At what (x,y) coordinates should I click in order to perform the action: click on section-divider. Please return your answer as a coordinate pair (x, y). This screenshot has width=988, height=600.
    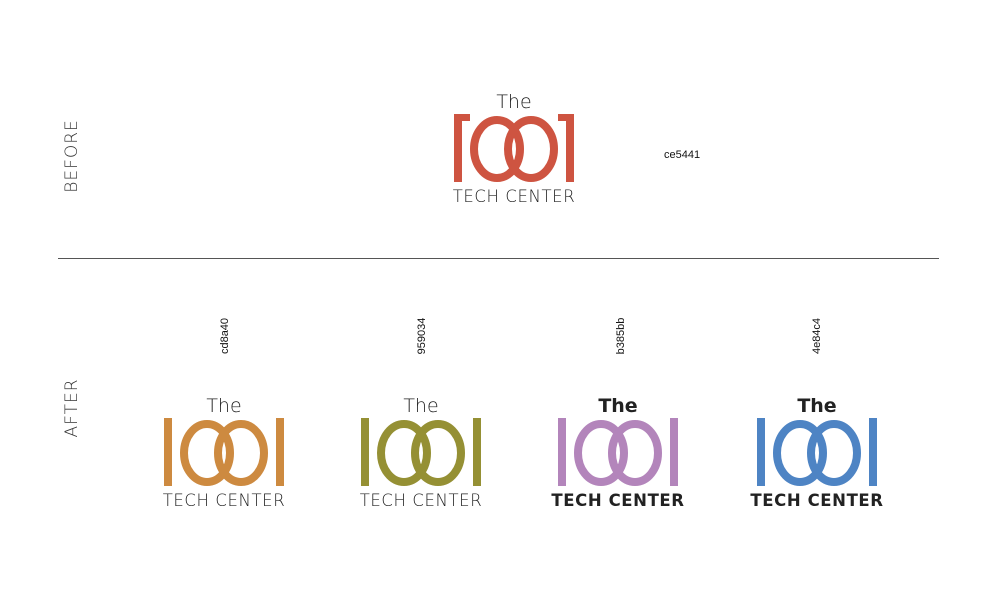
    Looking at the image, I should click on (498, 258).